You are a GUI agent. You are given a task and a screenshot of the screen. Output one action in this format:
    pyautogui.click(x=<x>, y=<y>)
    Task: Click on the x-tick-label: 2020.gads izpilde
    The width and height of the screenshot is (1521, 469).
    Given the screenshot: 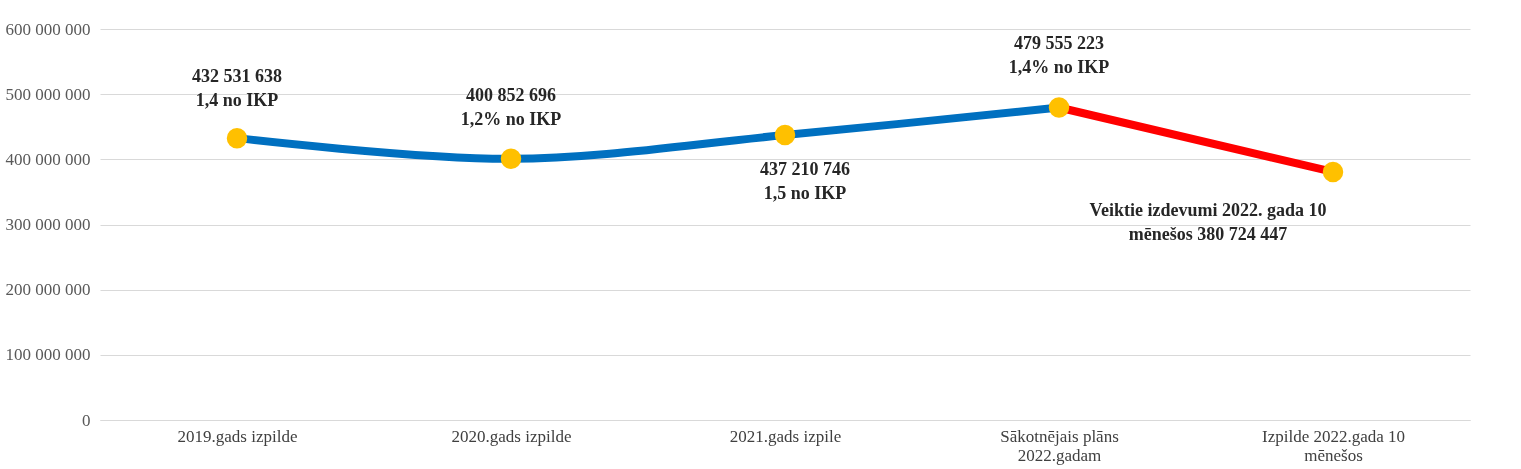 What is the action you would take?
    pyautogui.click(x=511, y=436)
    